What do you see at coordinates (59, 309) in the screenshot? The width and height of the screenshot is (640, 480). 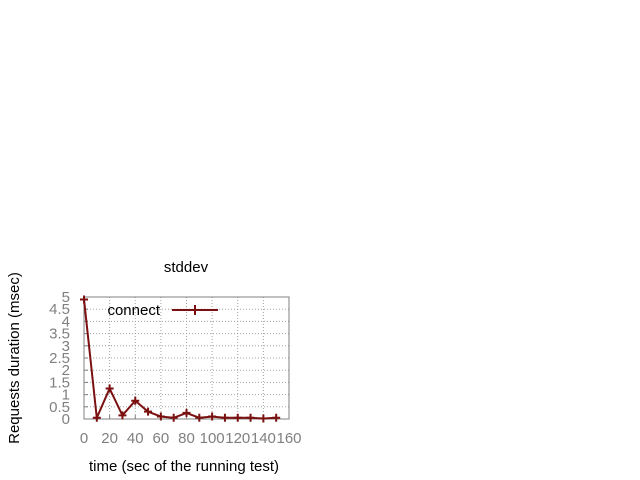 I see `y-tick-label: 4.5` at bounding box center [59, 309].